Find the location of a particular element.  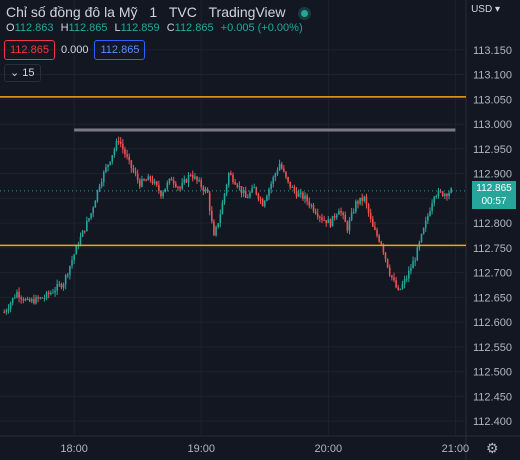

y-tick-label: 113.150 is located at coordinates (492, 51).